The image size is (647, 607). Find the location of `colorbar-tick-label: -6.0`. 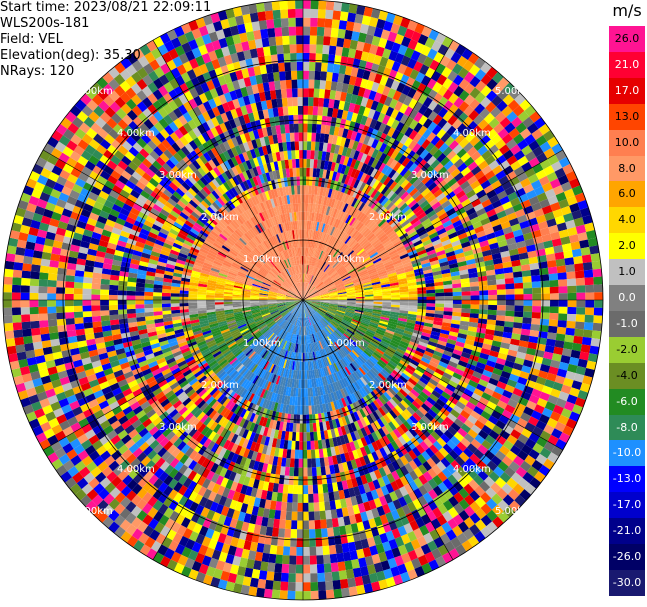

colorbar-tick-label: -6.0 is located at coordinates (627, 401).